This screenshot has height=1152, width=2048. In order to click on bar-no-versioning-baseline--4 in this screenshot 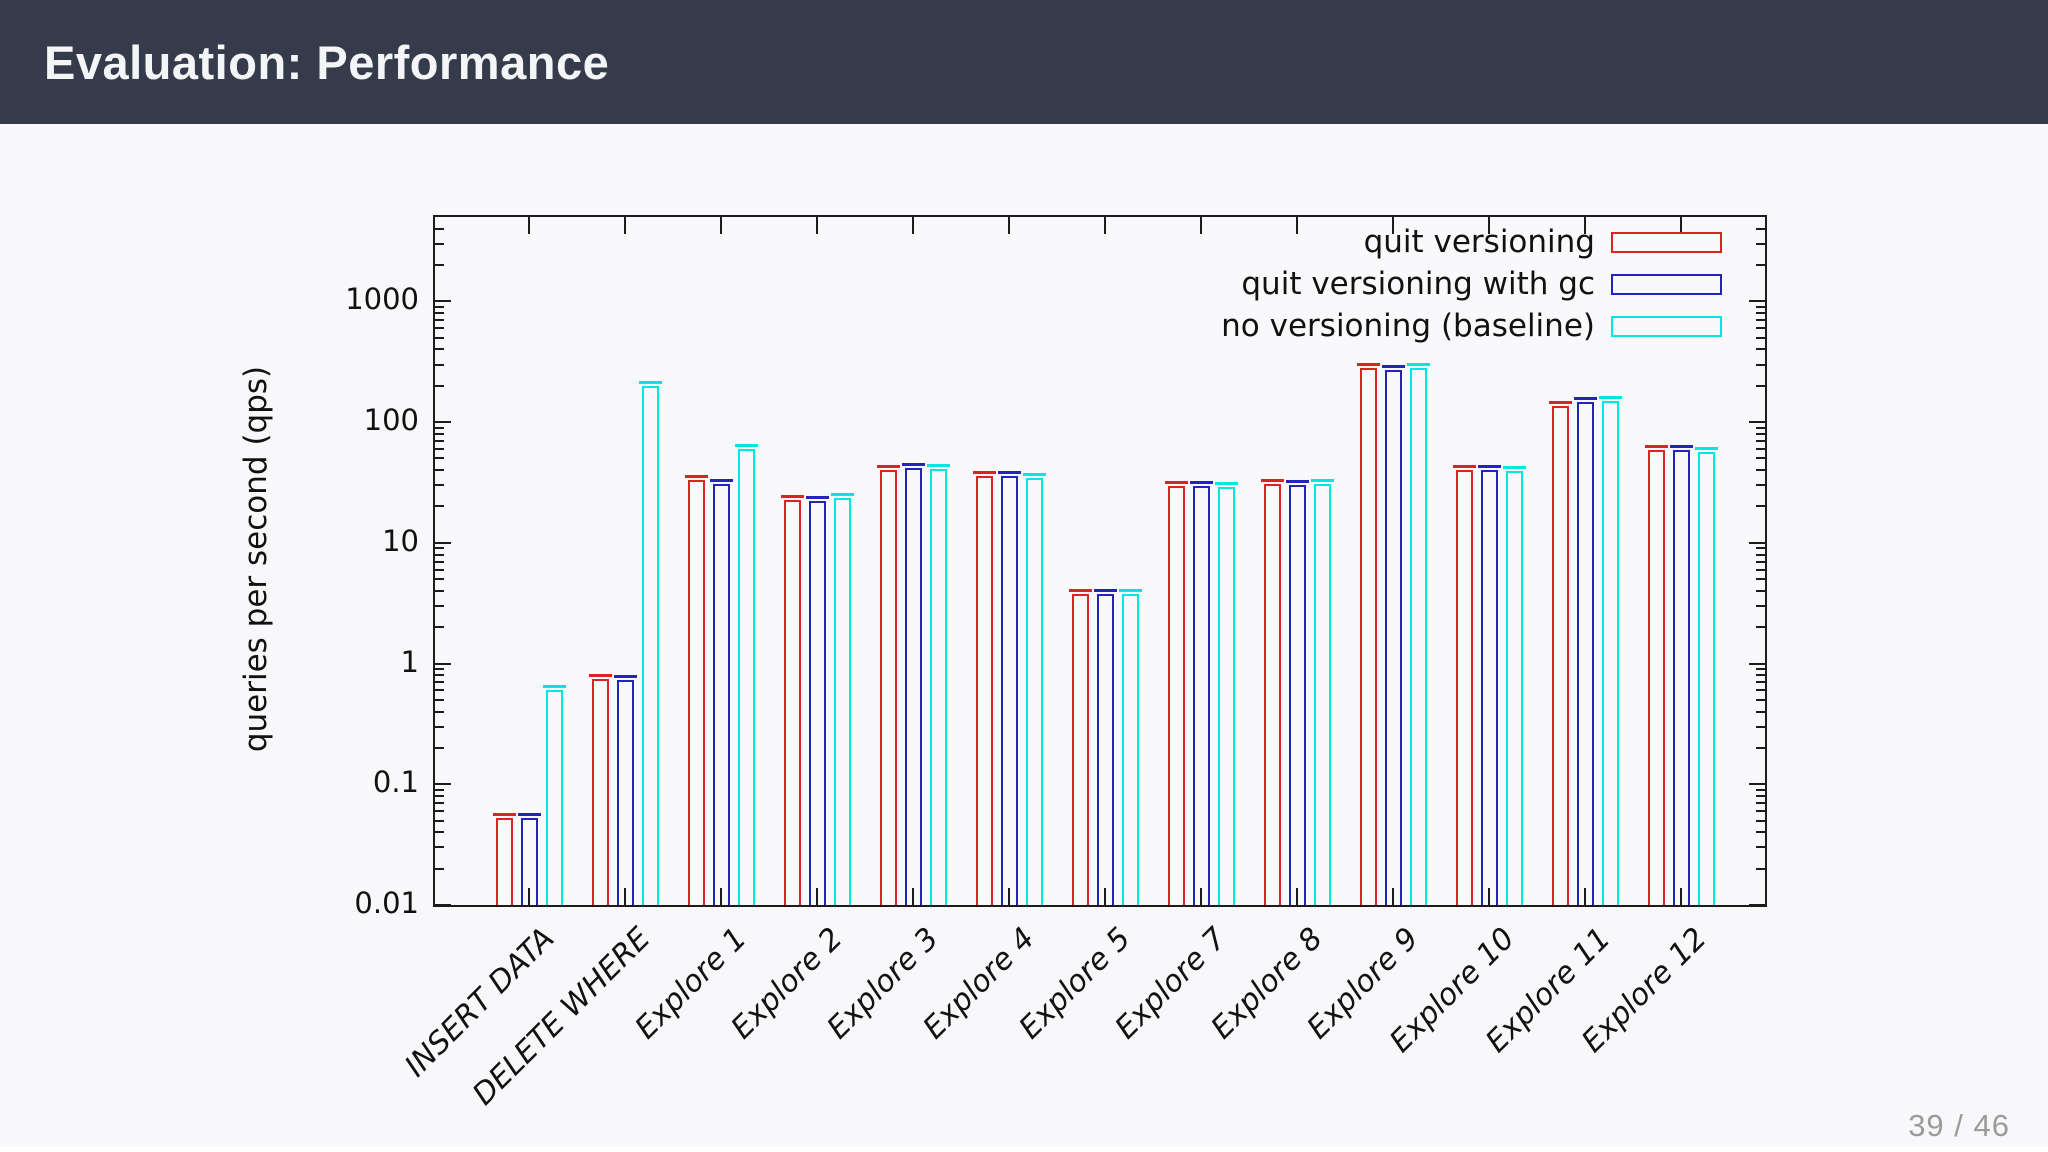, I will do `click(842, 701)`.